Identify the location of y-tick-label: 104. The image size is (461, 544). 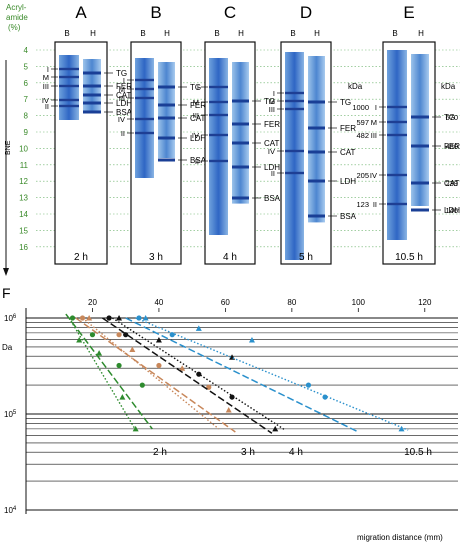
(10, 510).